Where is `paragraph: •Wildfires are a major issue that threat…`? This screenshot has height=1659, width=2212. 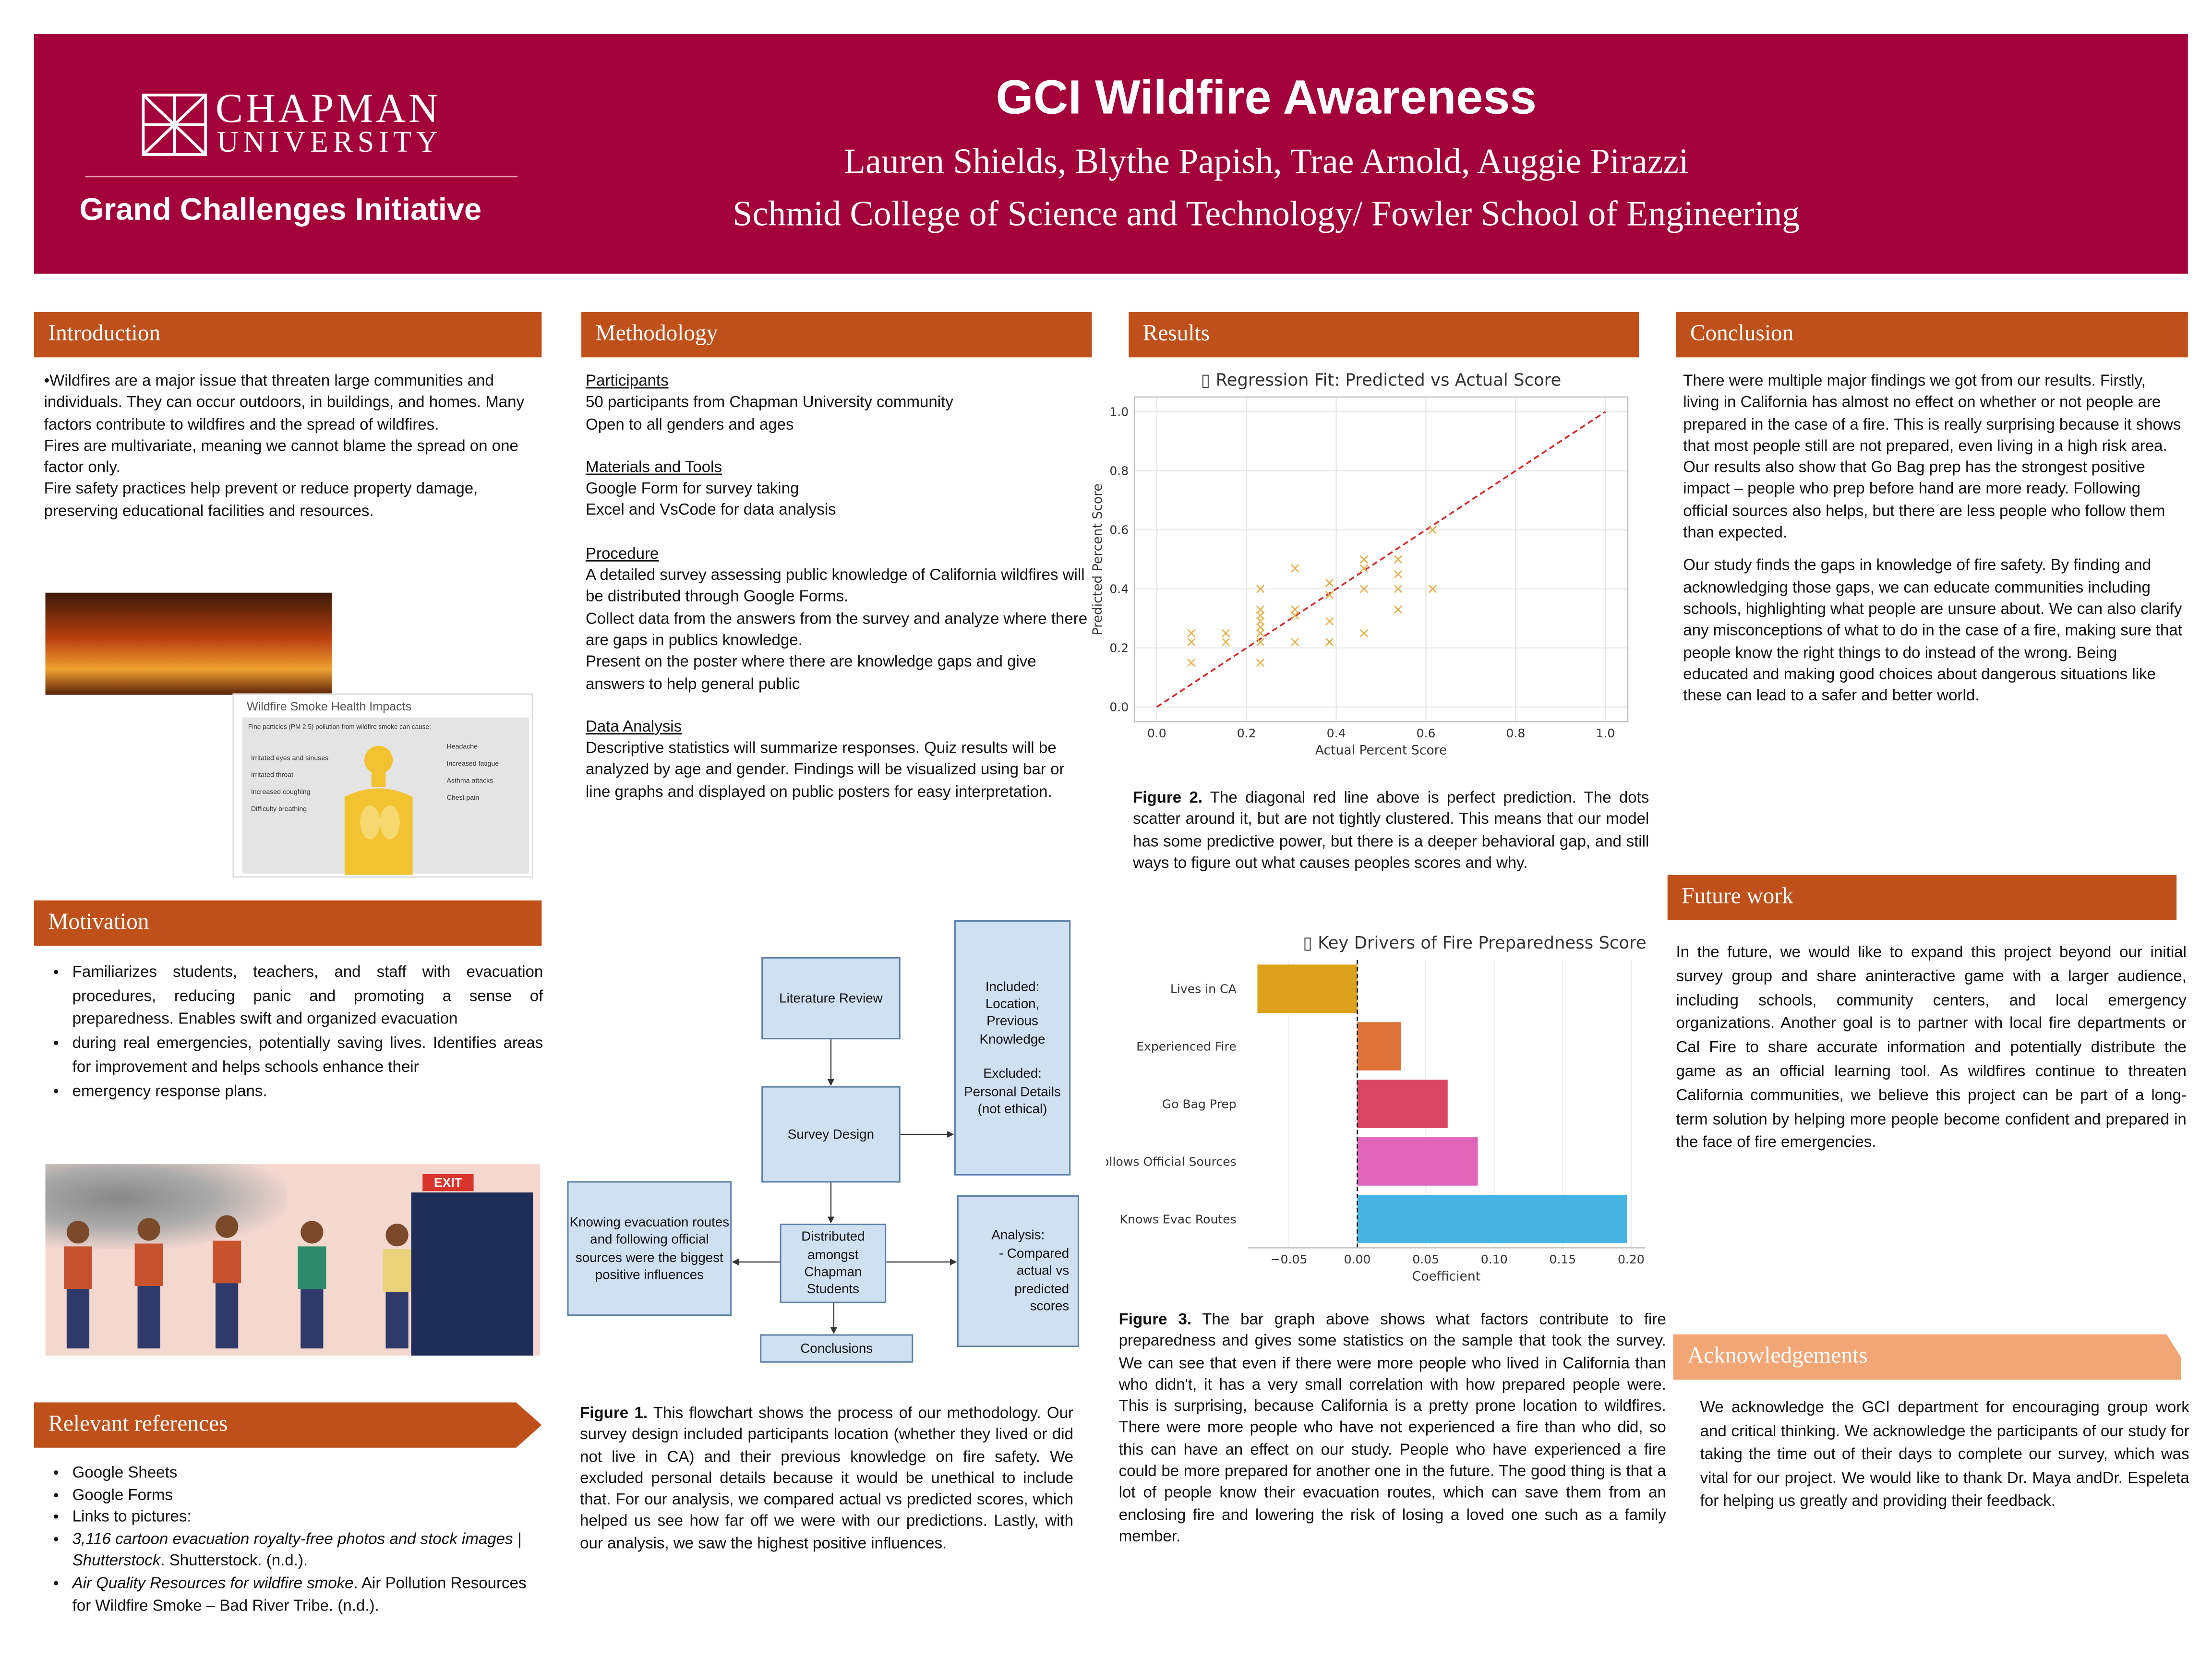
paragraph: •Wildfires are a major issue that threat… is located at coordinates (284, 403).